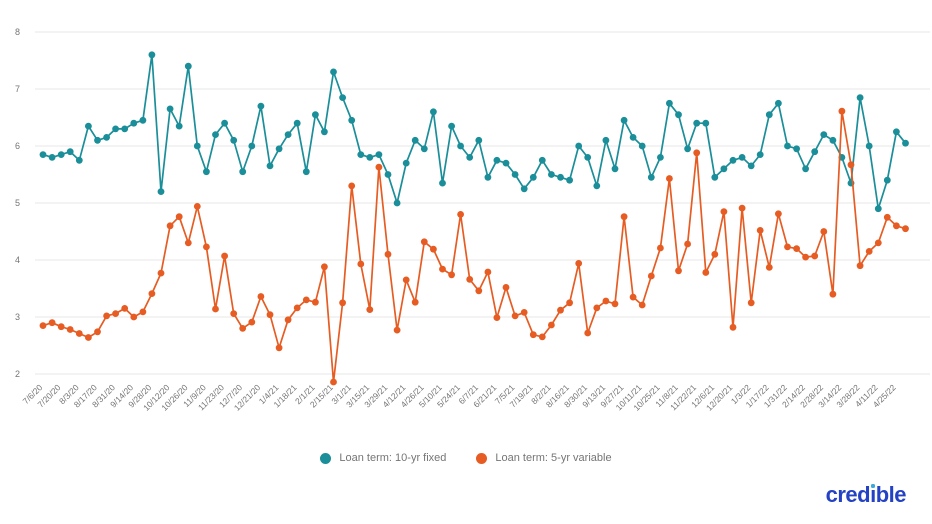 The width and height of the screenshot is (932, 524). I want to click on y-tick-label-2: 2, so click(17, 374).